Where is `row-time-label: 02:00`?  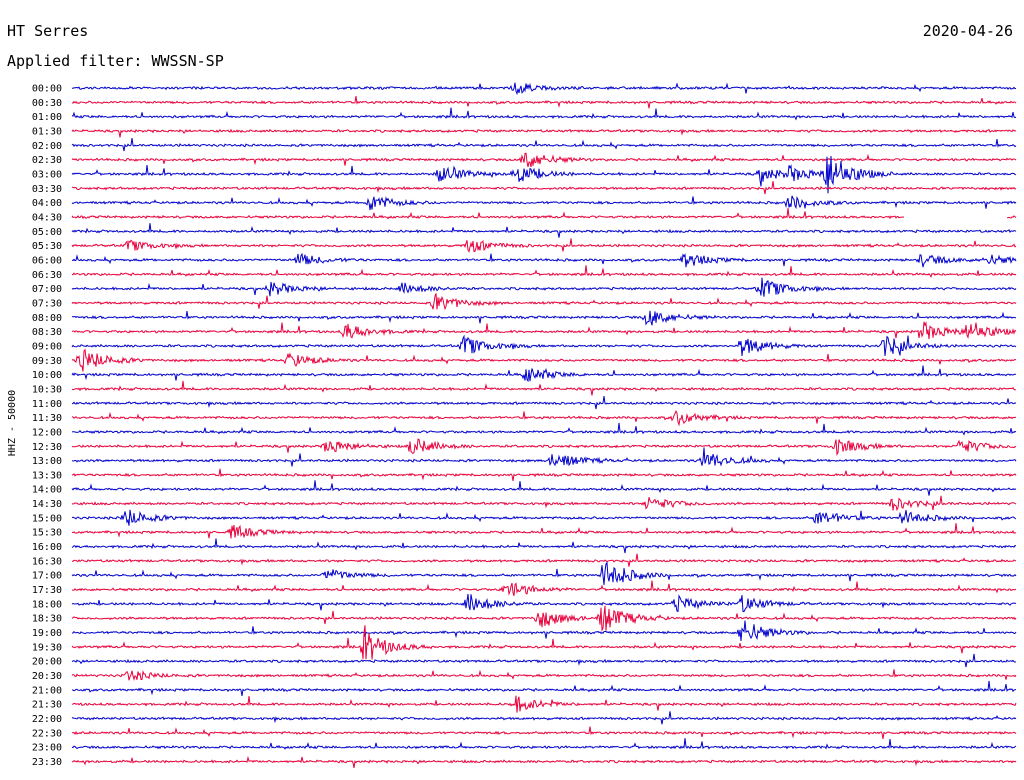 row-time-label: 02:00 is located at coordinates (47, 146).